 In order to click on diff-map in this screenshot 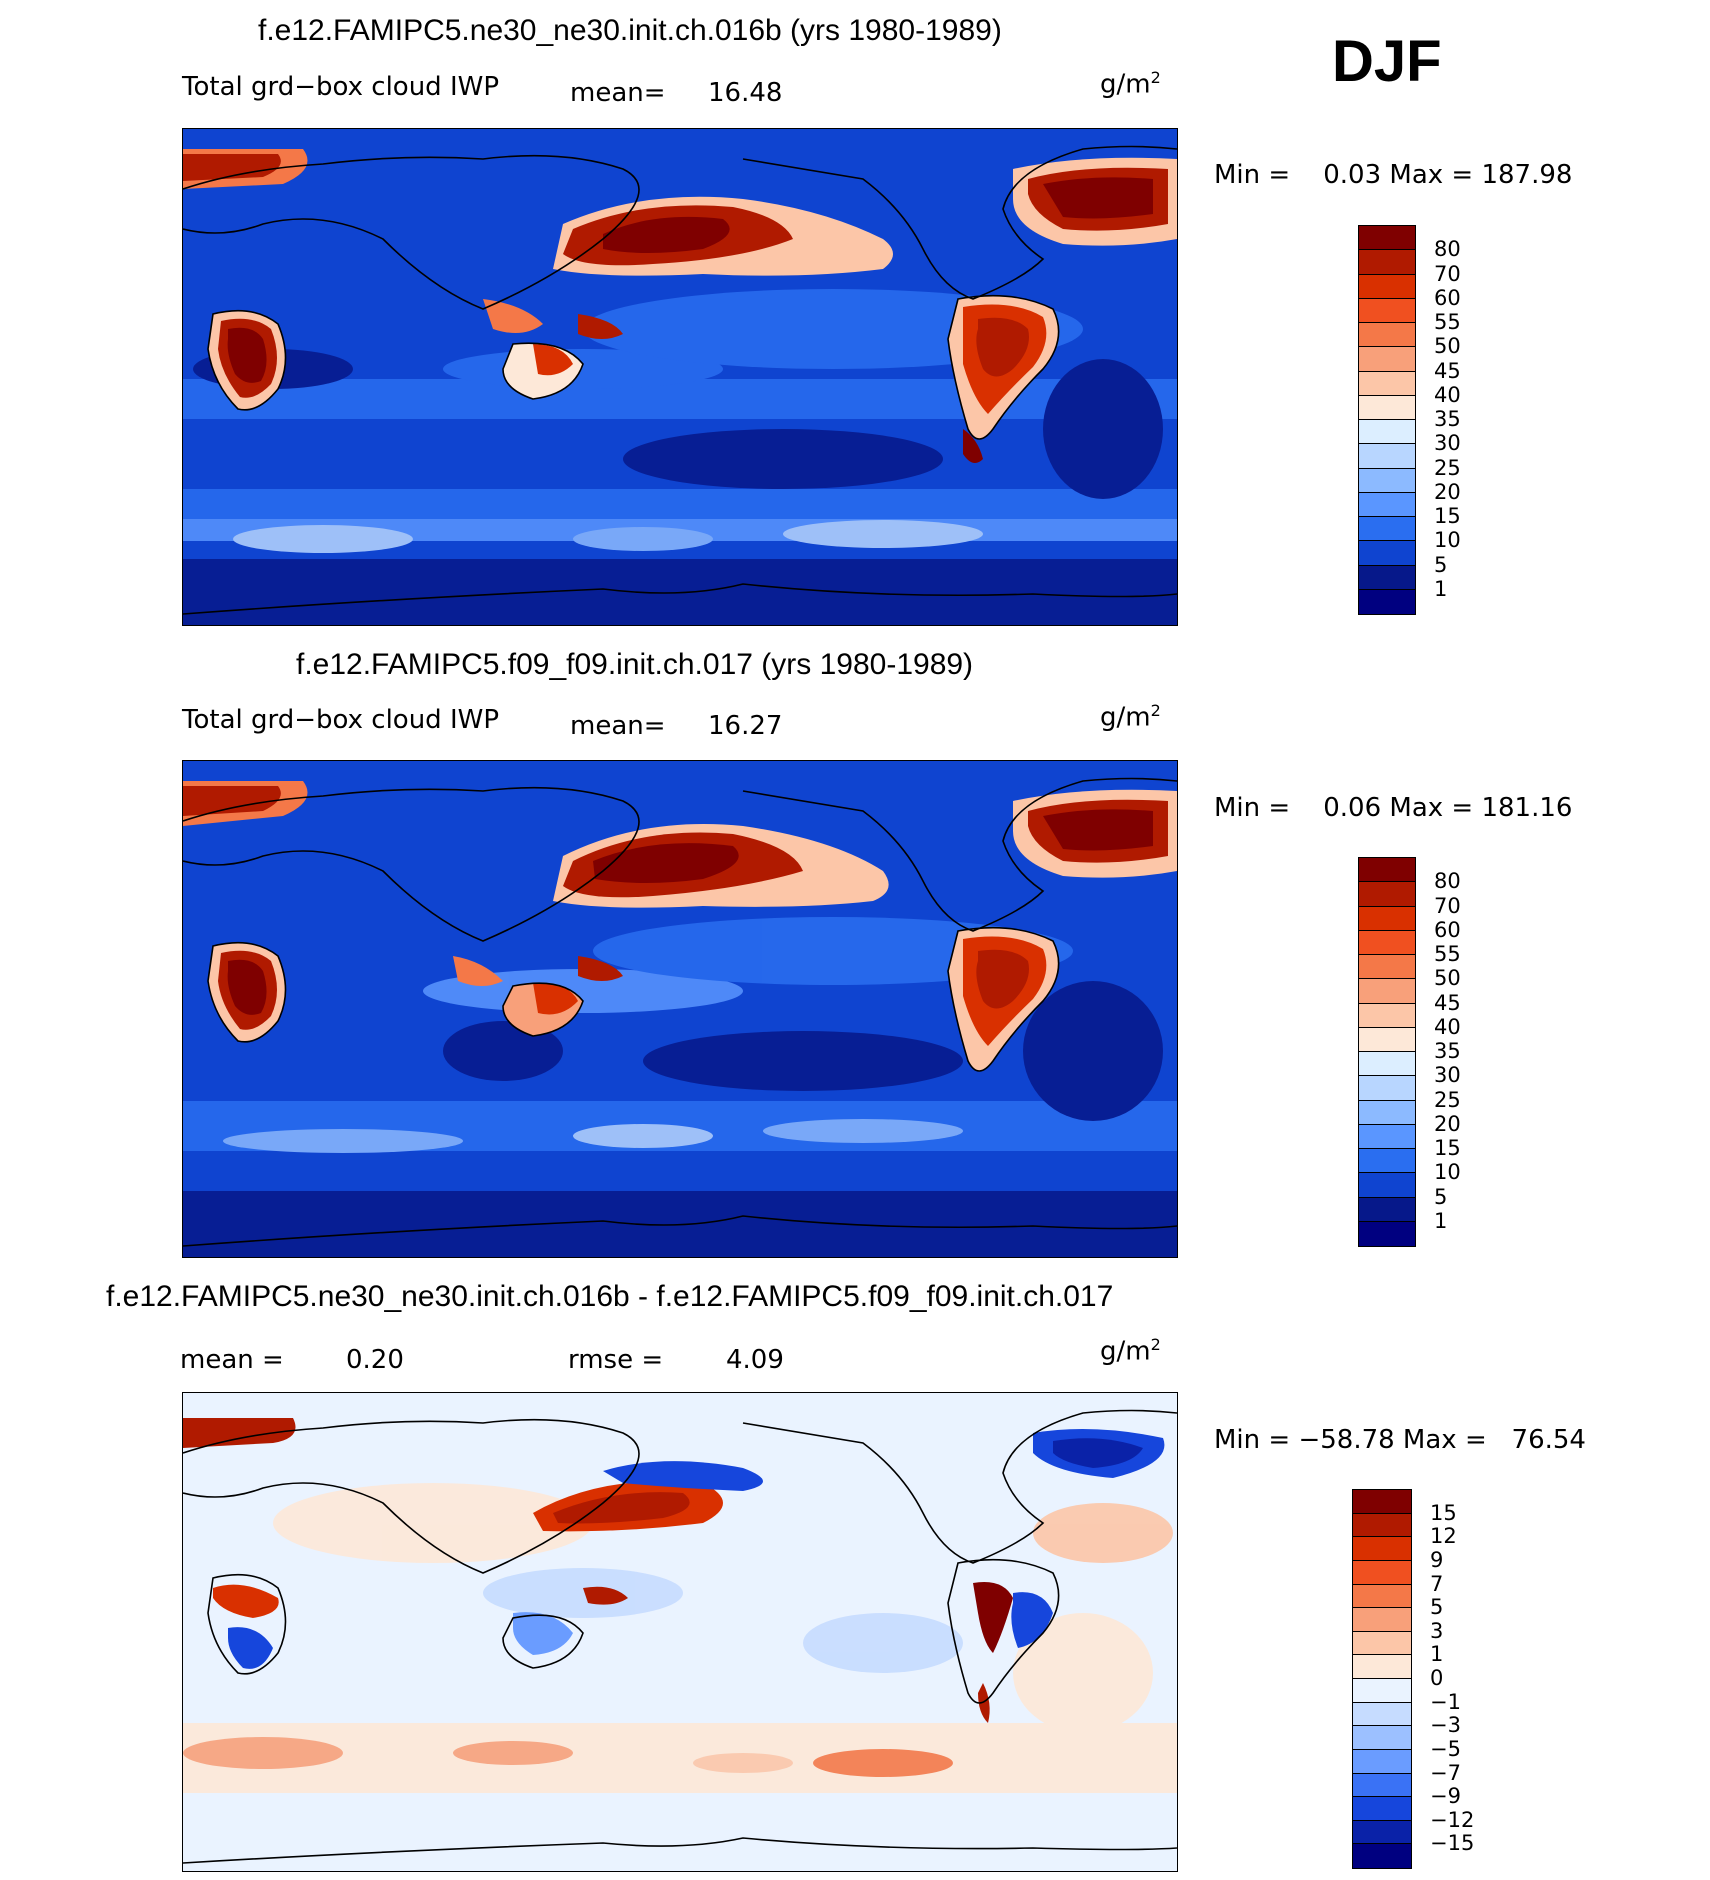, I will do `click(680, 1632)`.